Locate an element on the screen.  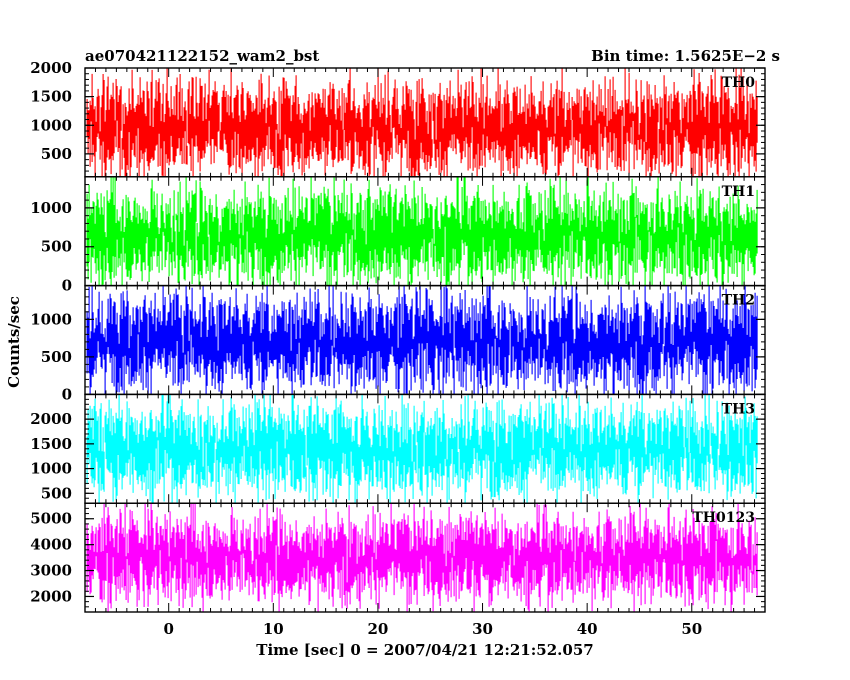
series-line-th2 is located at coordinates (422, 340).